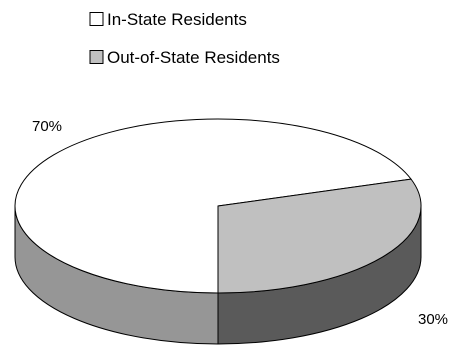 The width and height of the screenshot is (451, 352). What do you see at coordinates (319, 236) in the screenshot?
I see `pie-slice-out-of-state-residents` at bounding box center [319, 236].